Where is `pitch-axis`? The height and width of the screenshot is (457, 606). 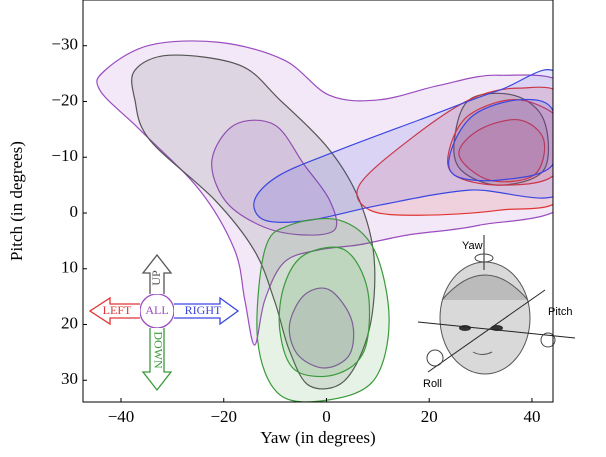
pitch-axis is located at coordinates (496, 330).